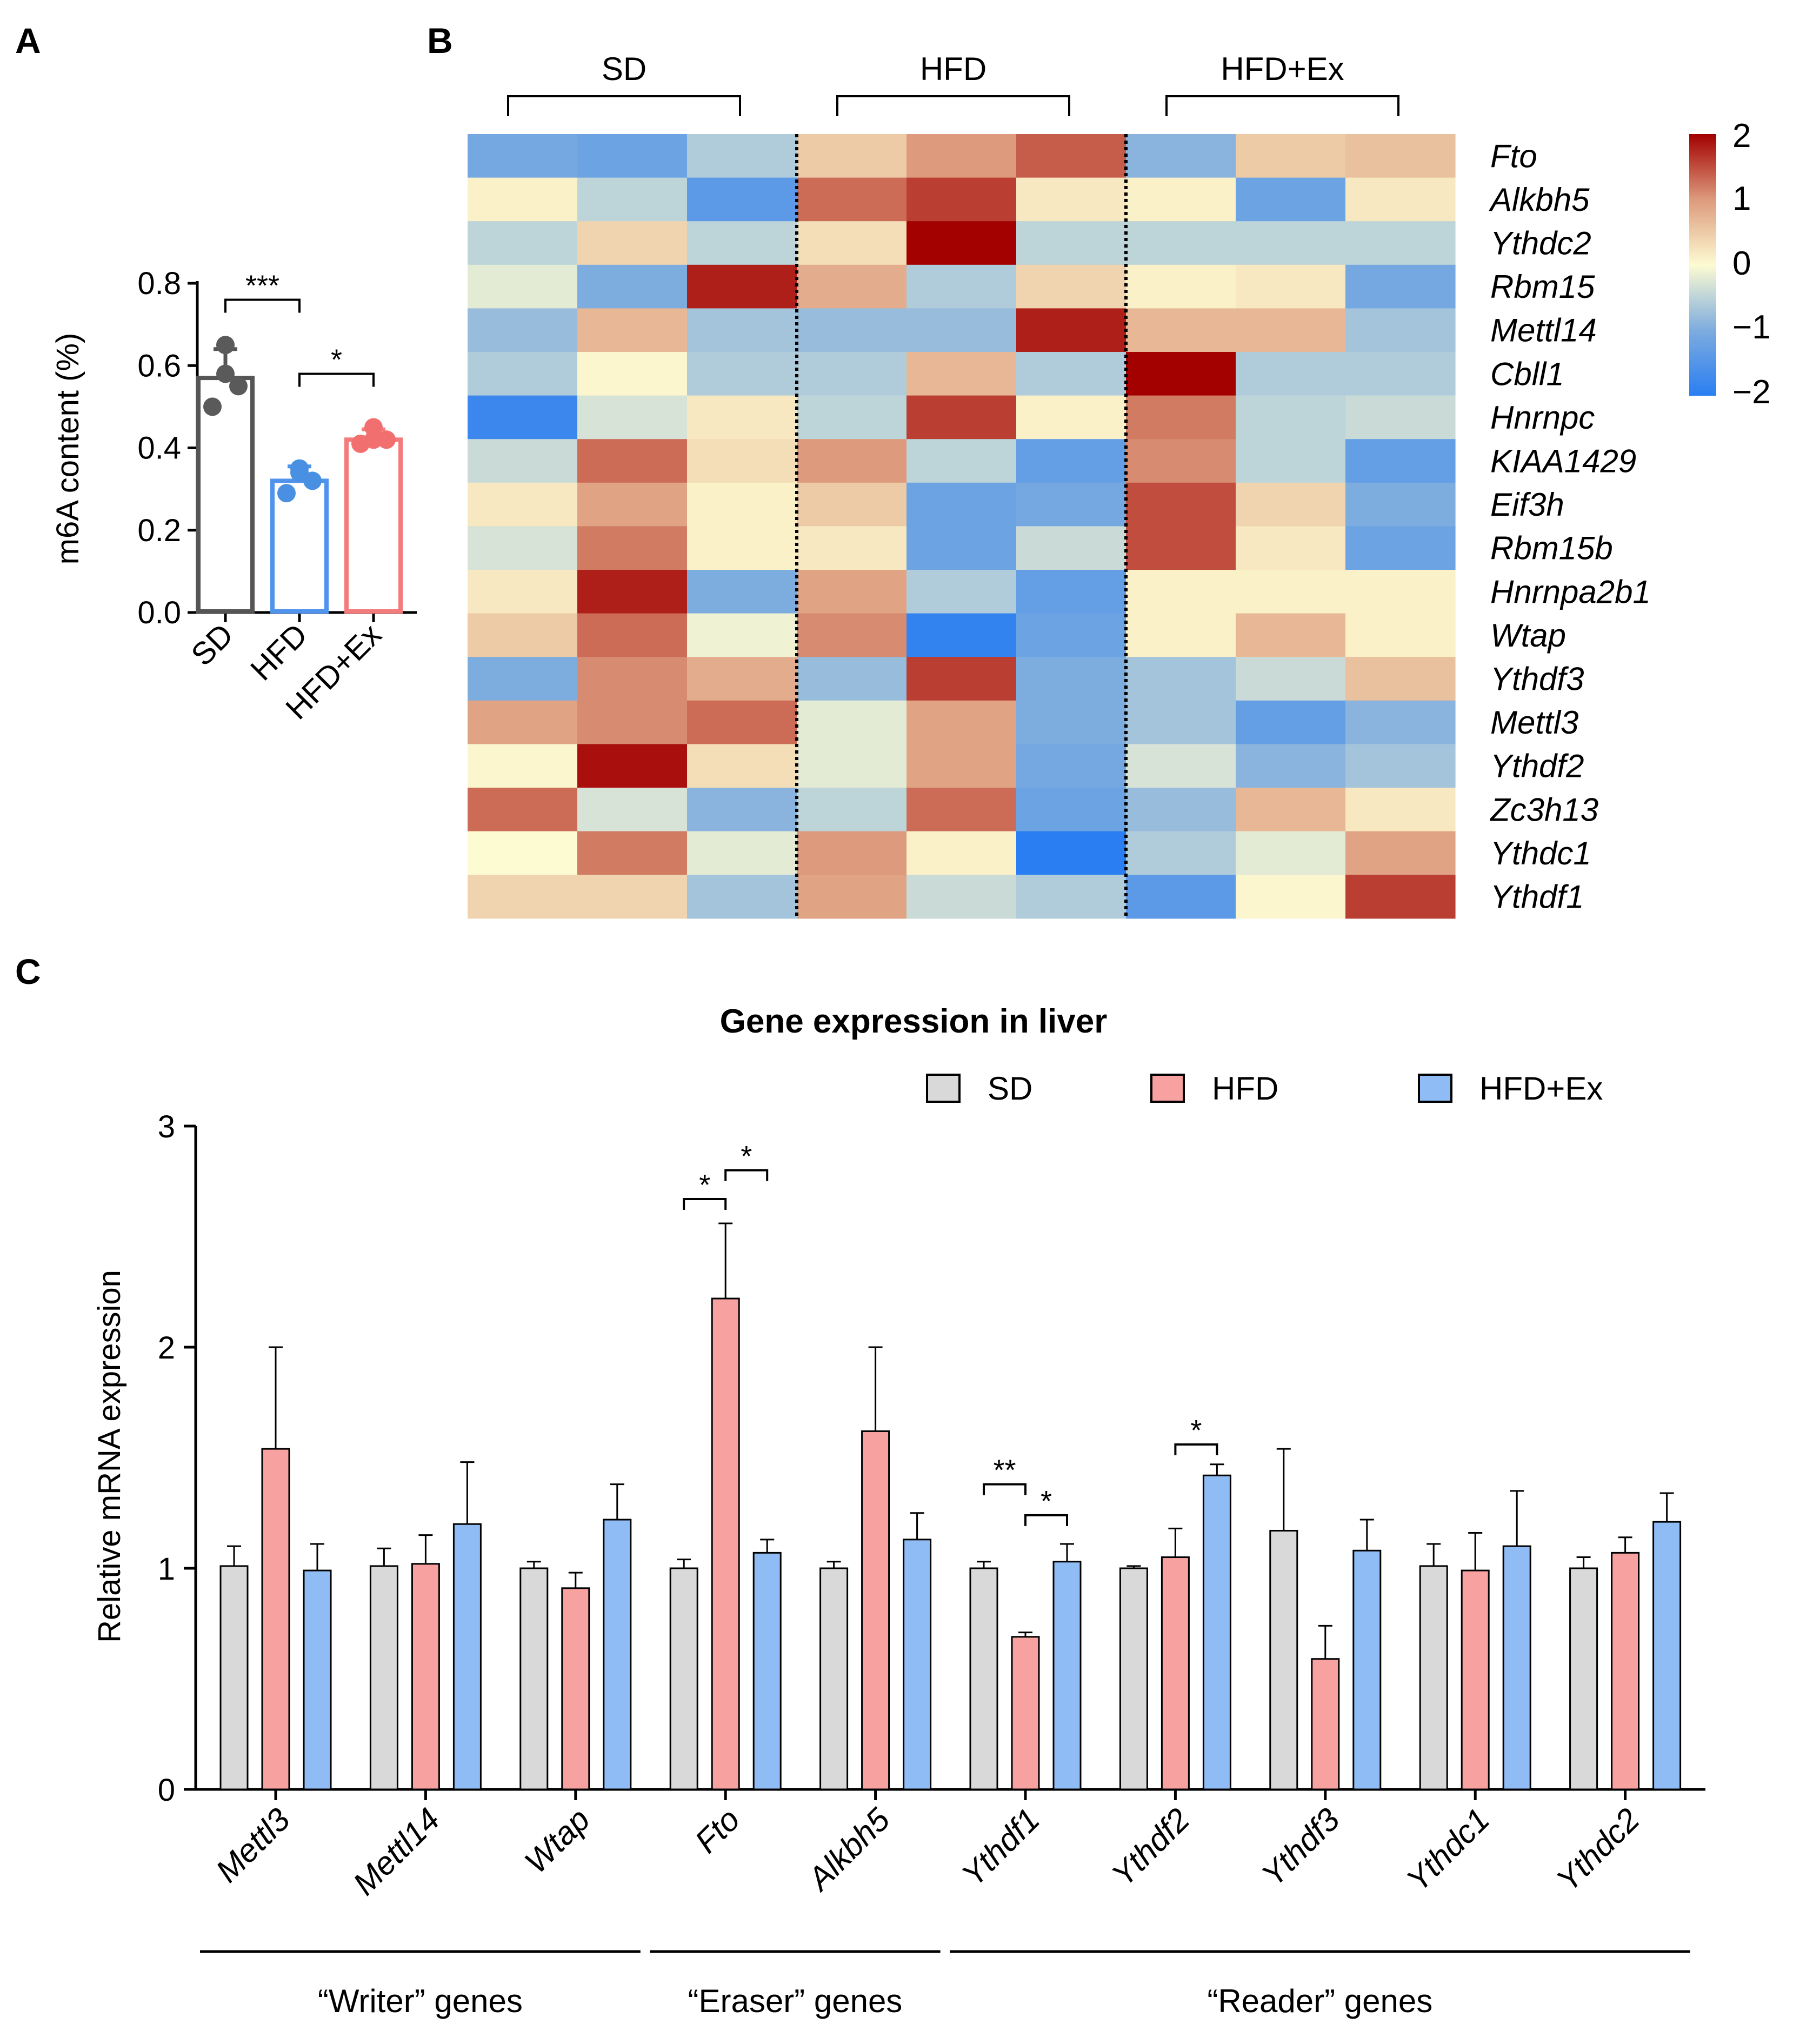  Describe the element at coordinates (1751, 392) in the screenshot. I see `colorbar-tick-label: −2` at that location.